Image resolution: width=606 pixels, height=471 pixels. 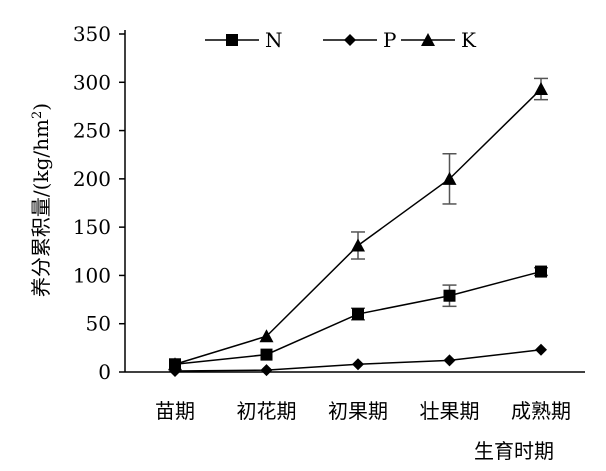 I want to click on y-axis-title-tail: ), so click(x=41, y=107).